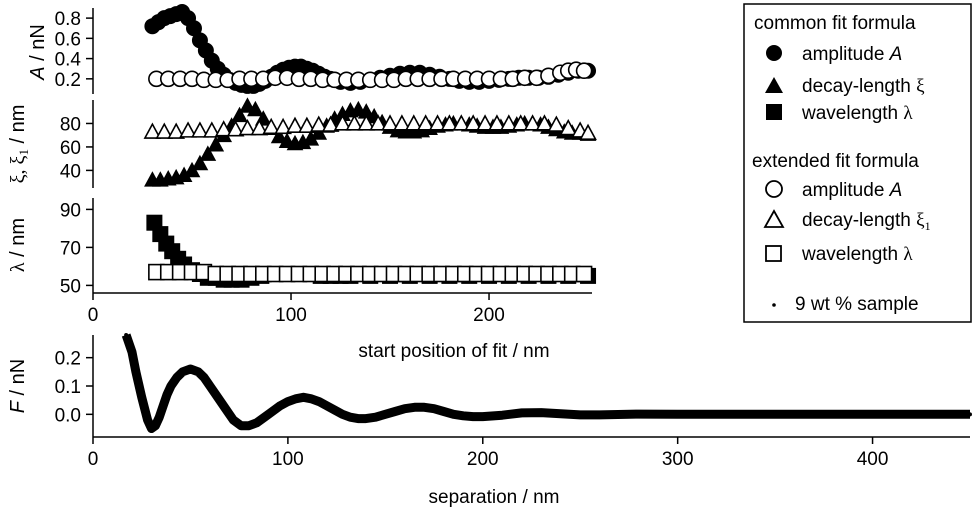 The height and width of the screenshot is (510, 974). What do you see at coordinates (288, 459) in the screenshot?
I see `force-xtick-label: 100` at bounding box center [288, 459].